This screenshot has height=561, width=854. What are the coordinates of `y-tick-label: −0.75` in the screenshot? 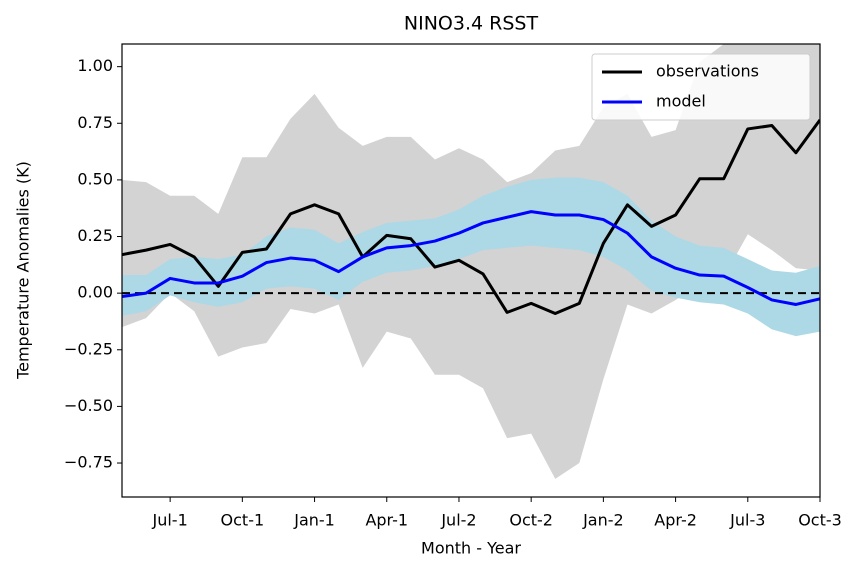 It's located at (88, 462).